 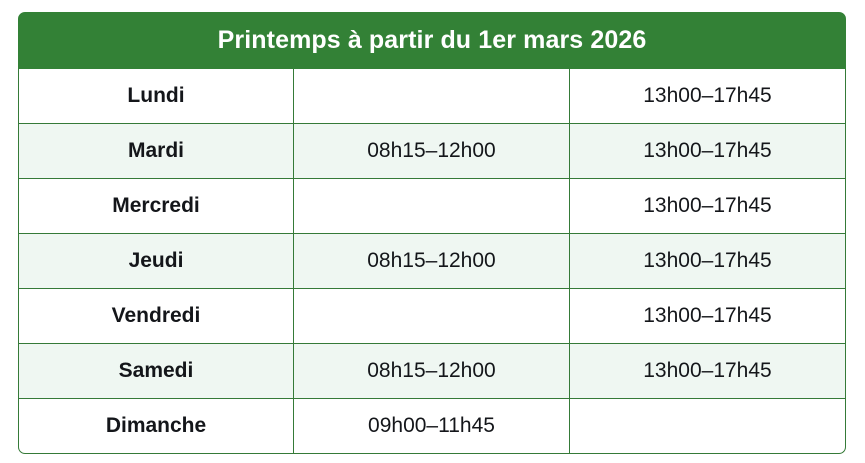 What do you see at coordinates (708, 426) in the screenshot?
I see `afternoon-hours` at bounding box center [708, 426].